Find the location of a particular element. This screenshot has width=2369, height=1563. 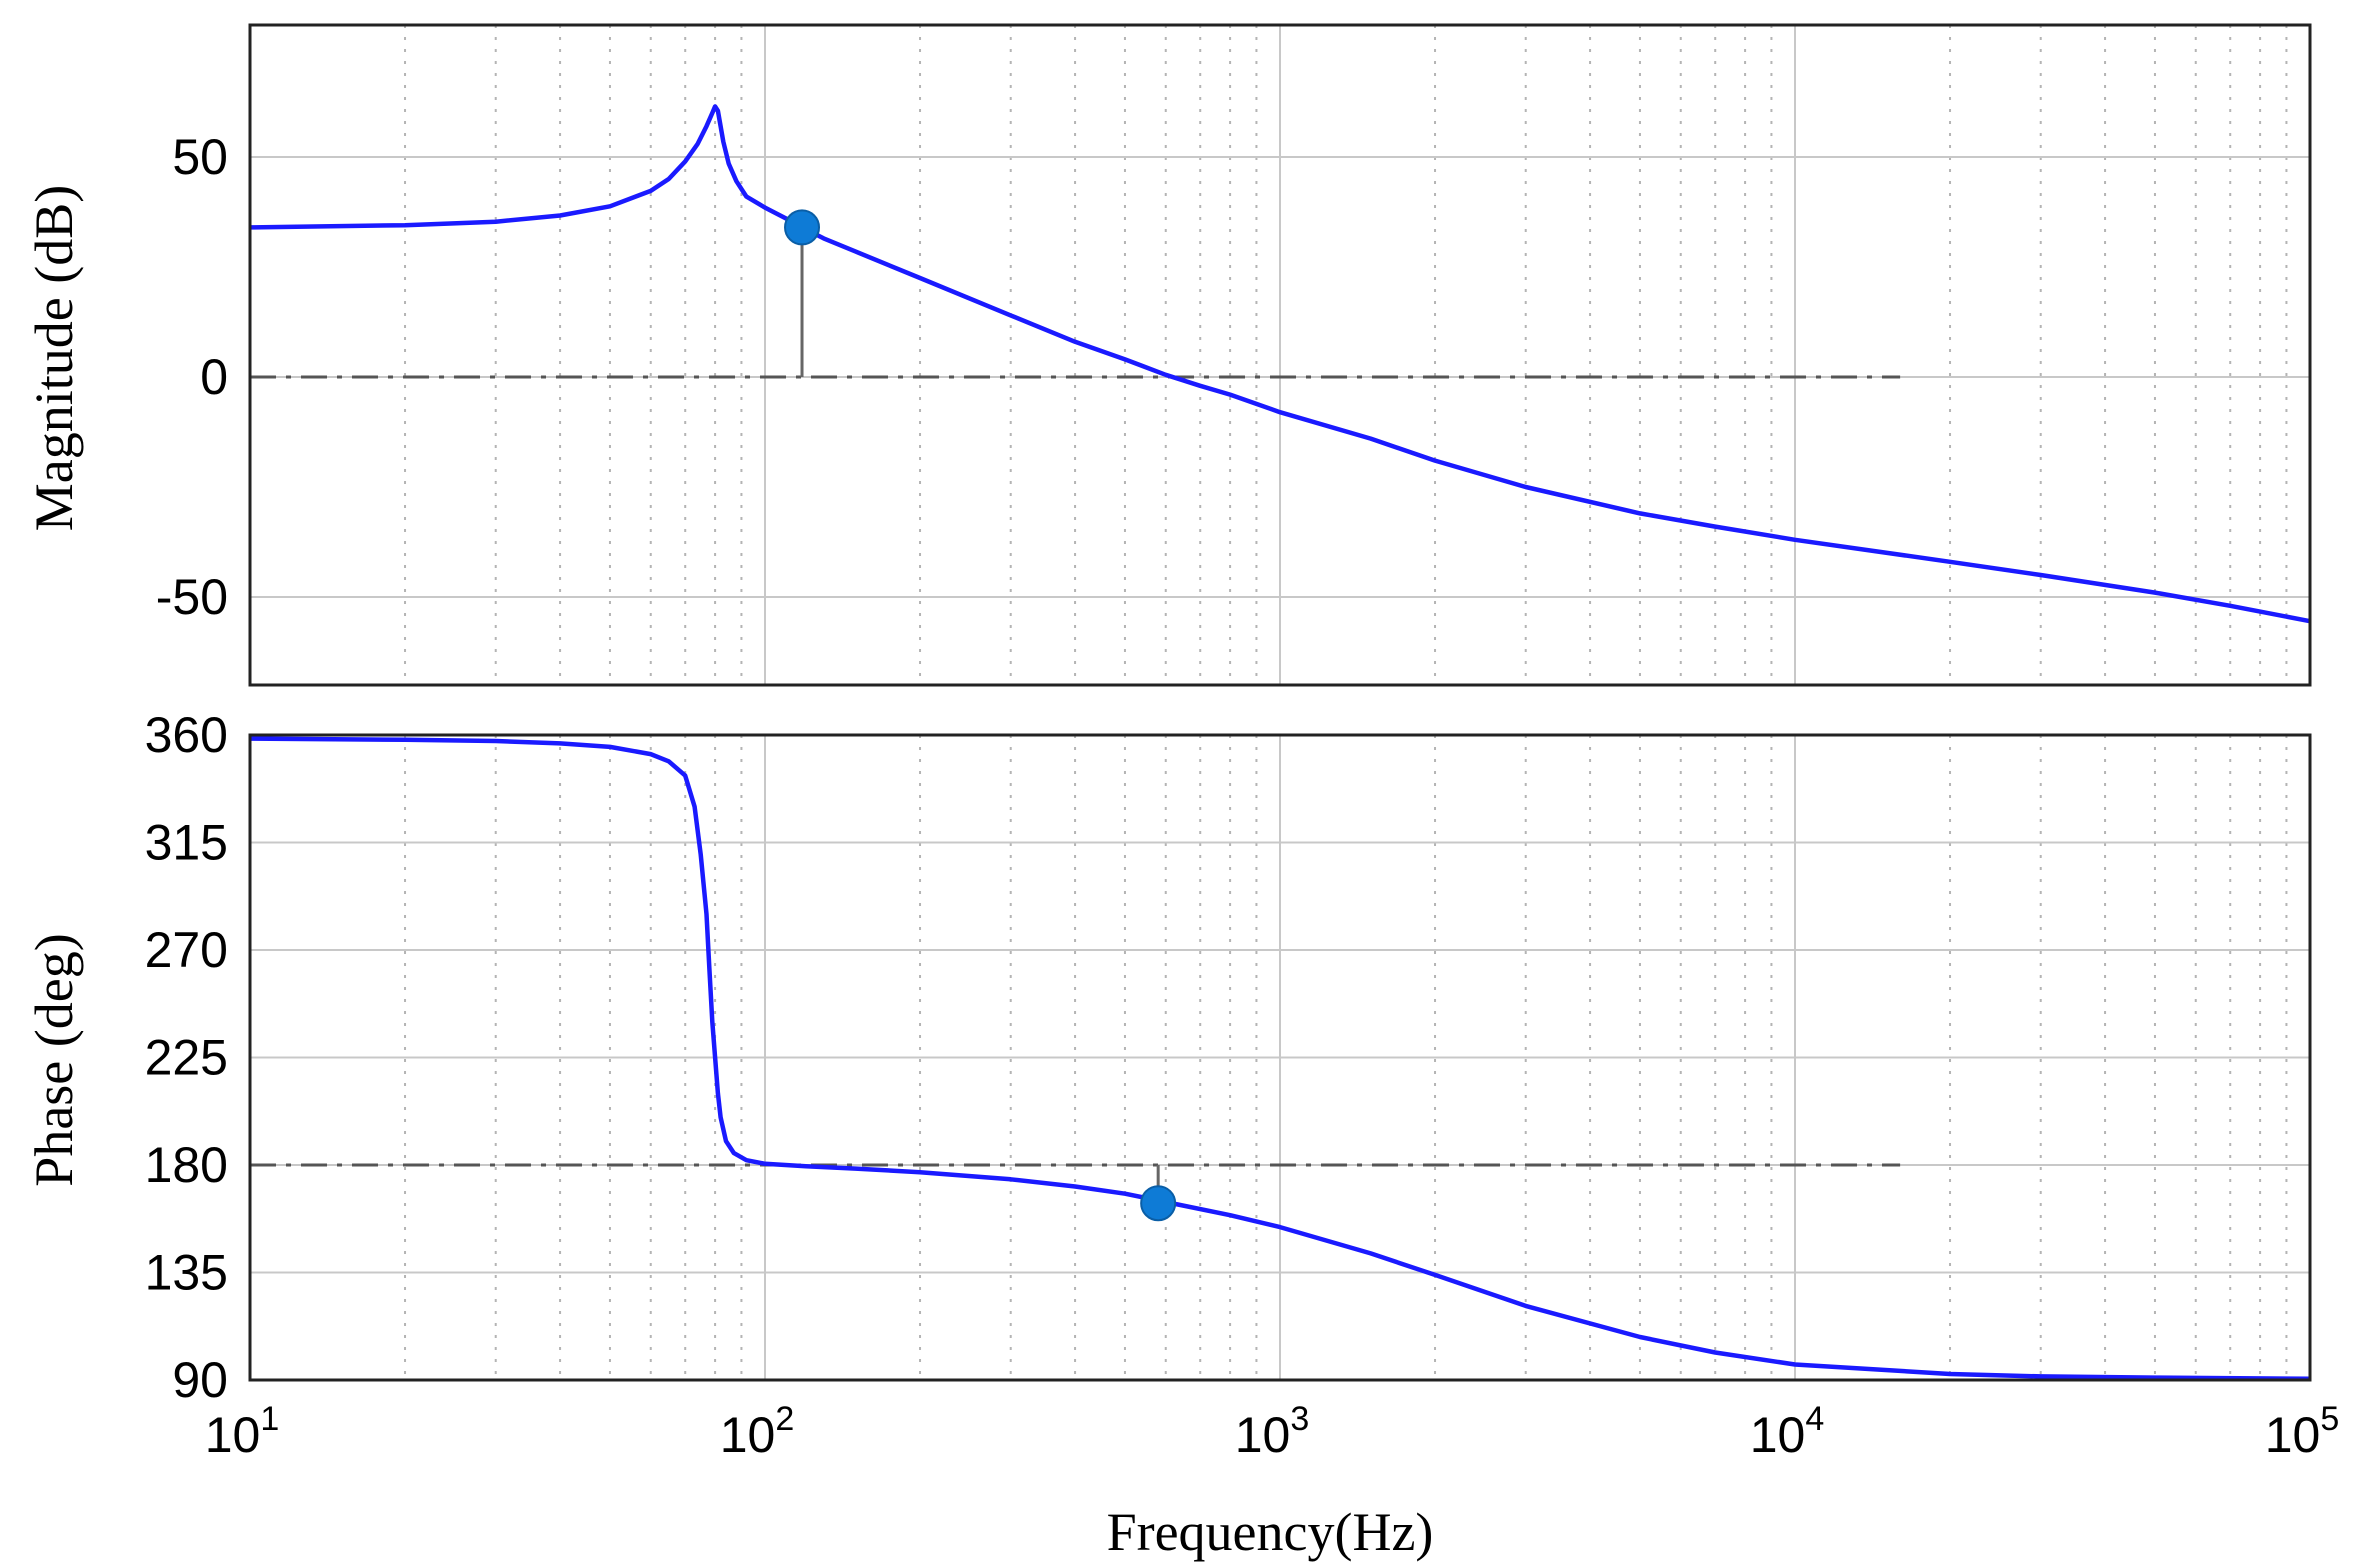

x-tick-label: 10⁴ is located at coordinates (1787, 1431).